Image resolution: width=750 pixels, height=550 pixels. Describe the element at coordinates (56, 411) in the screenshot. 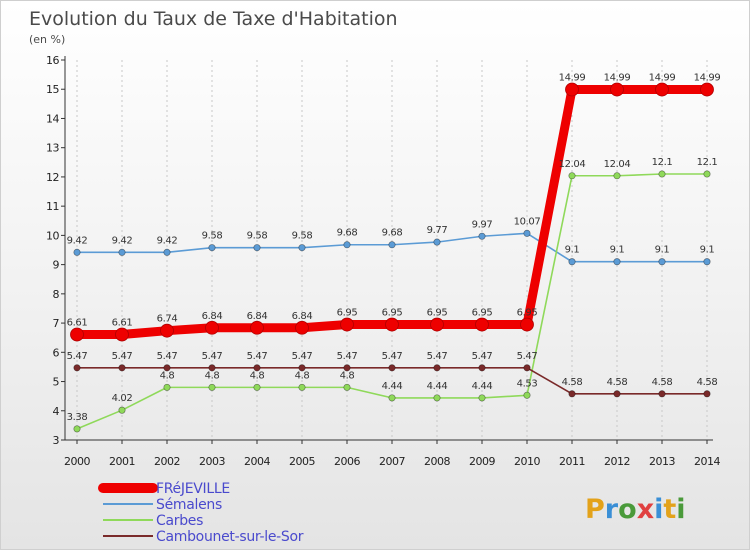

I see `y-tick-label: 4` at that location.